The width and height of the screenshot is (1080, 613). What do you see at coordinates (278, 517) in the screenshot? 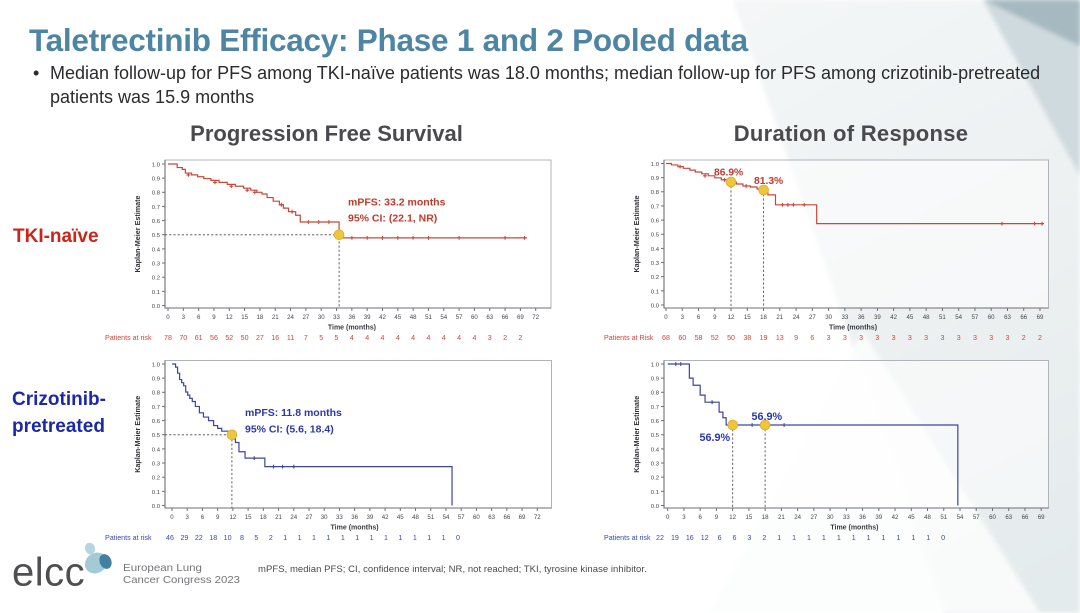
I see `svg-text: 21` at bounding box center [278, 517].